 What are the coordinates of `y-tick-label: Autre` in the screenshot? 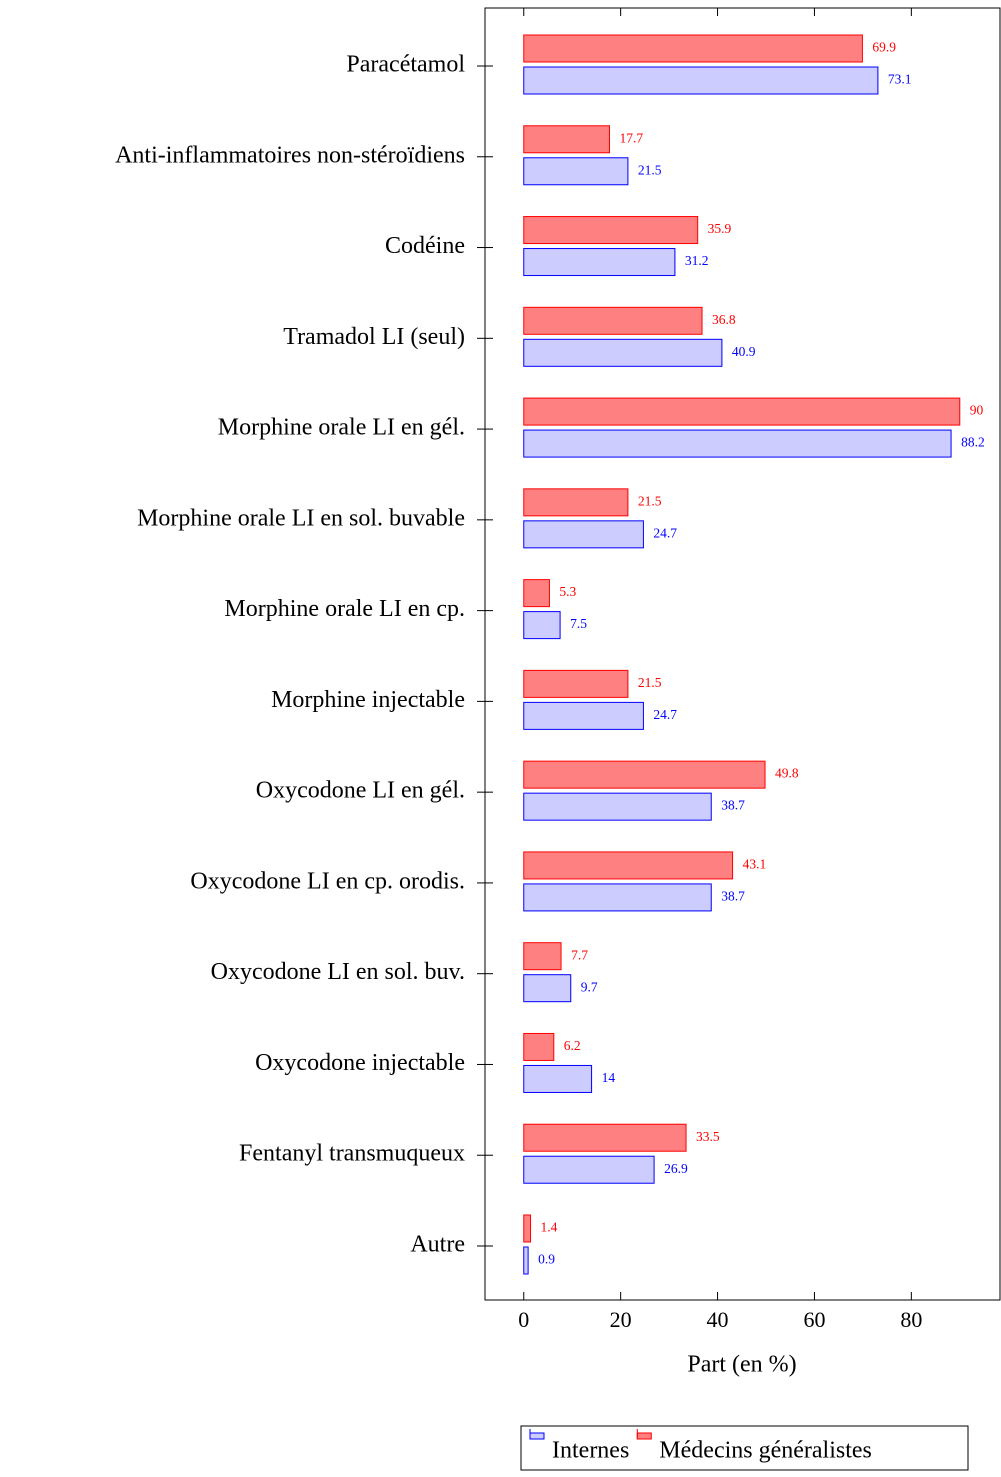 It's located at (437, 1245).